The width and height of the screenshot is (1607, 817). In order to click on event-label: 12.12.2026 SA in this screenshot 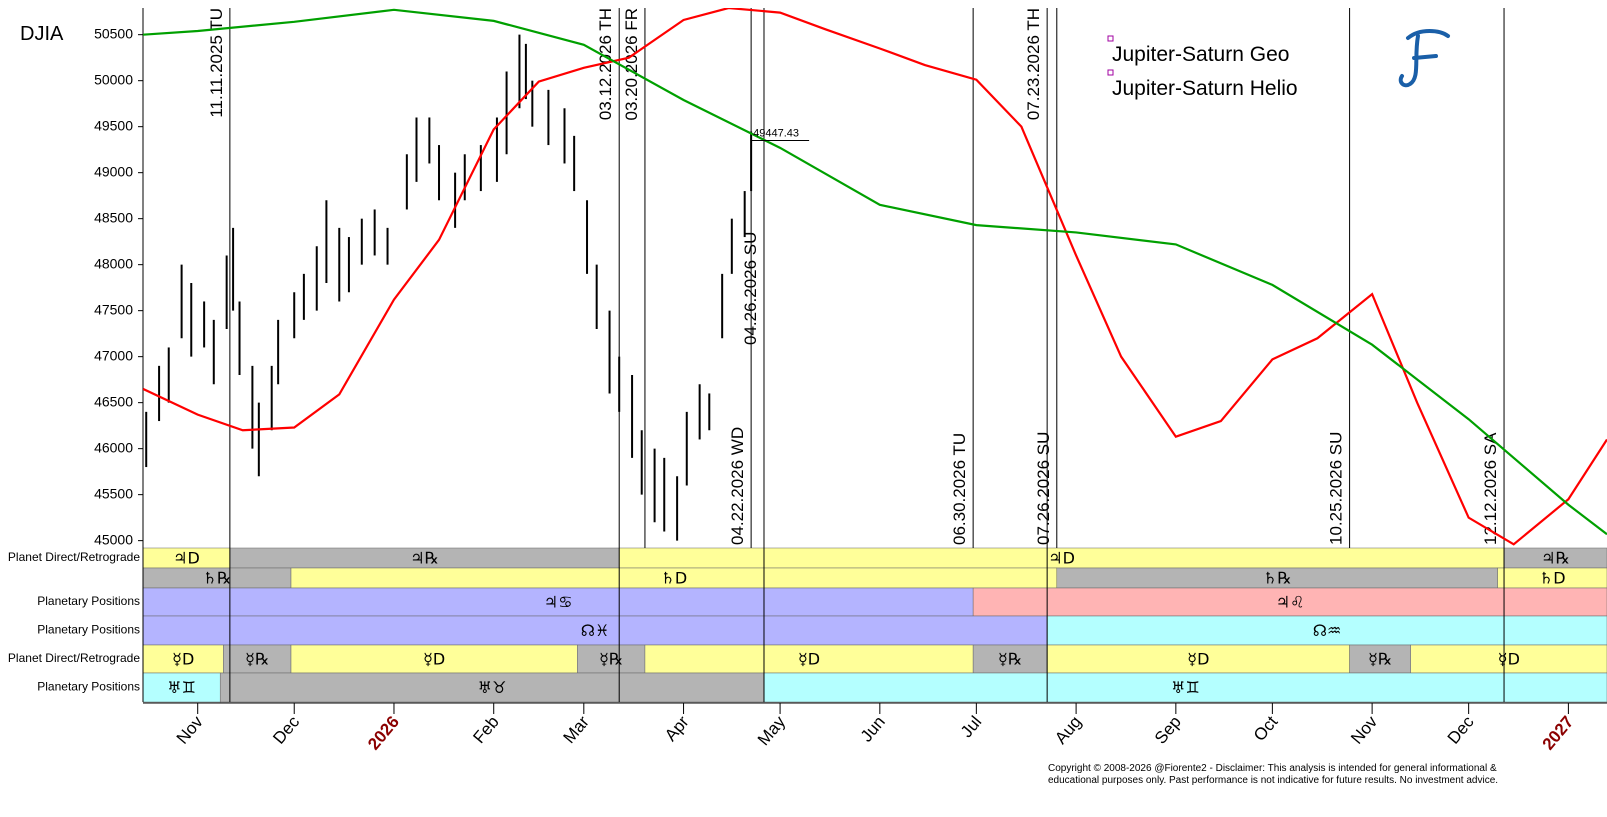, I will do `click(1490, 488)`.